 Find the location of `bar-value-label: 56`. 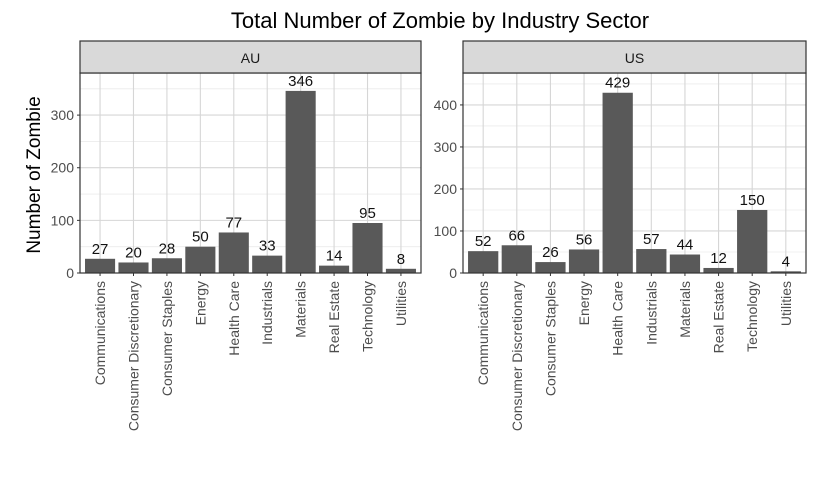

bar-value-label: 56 is located at coordinates (584, 239).